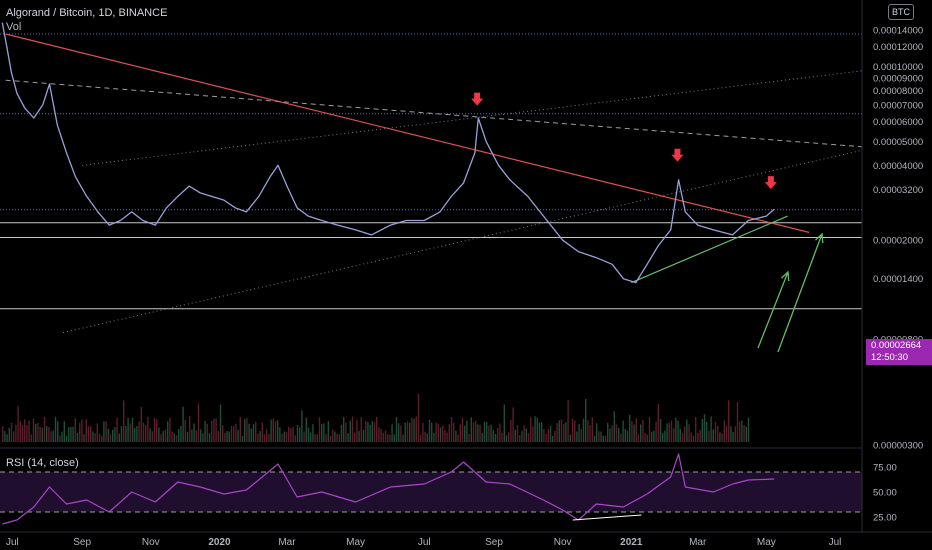  Describe the element at coordinates (901, 12) in the screenshot. I see `currency-badge: BTC` at that location.